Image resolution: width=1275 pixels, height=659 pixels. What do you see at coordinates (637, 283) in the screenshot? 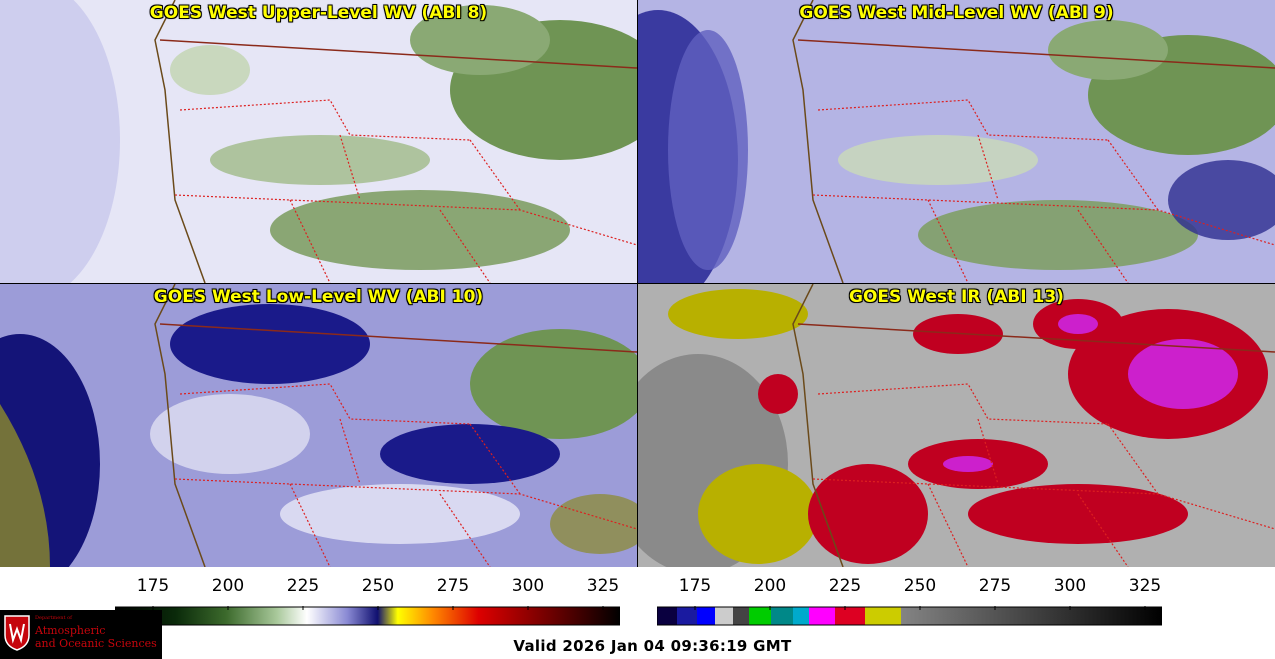
I see `panel-divider-horizontal` at bounding box center [637, 283].